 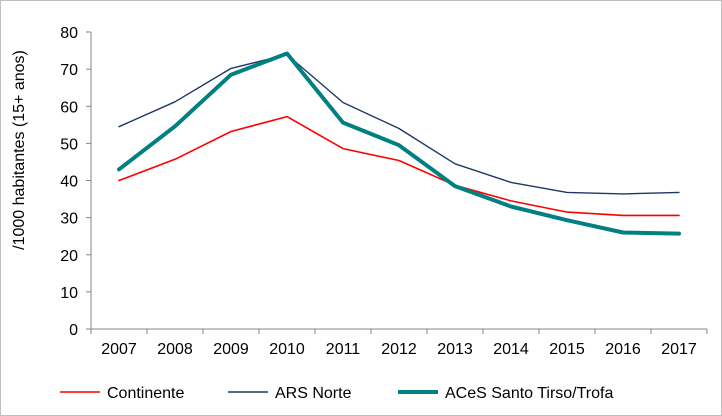 What do you see at coordinates (287, 349) in the screenshot?
I see `x-tick-label: 2010` at bounding box center [287, 349].